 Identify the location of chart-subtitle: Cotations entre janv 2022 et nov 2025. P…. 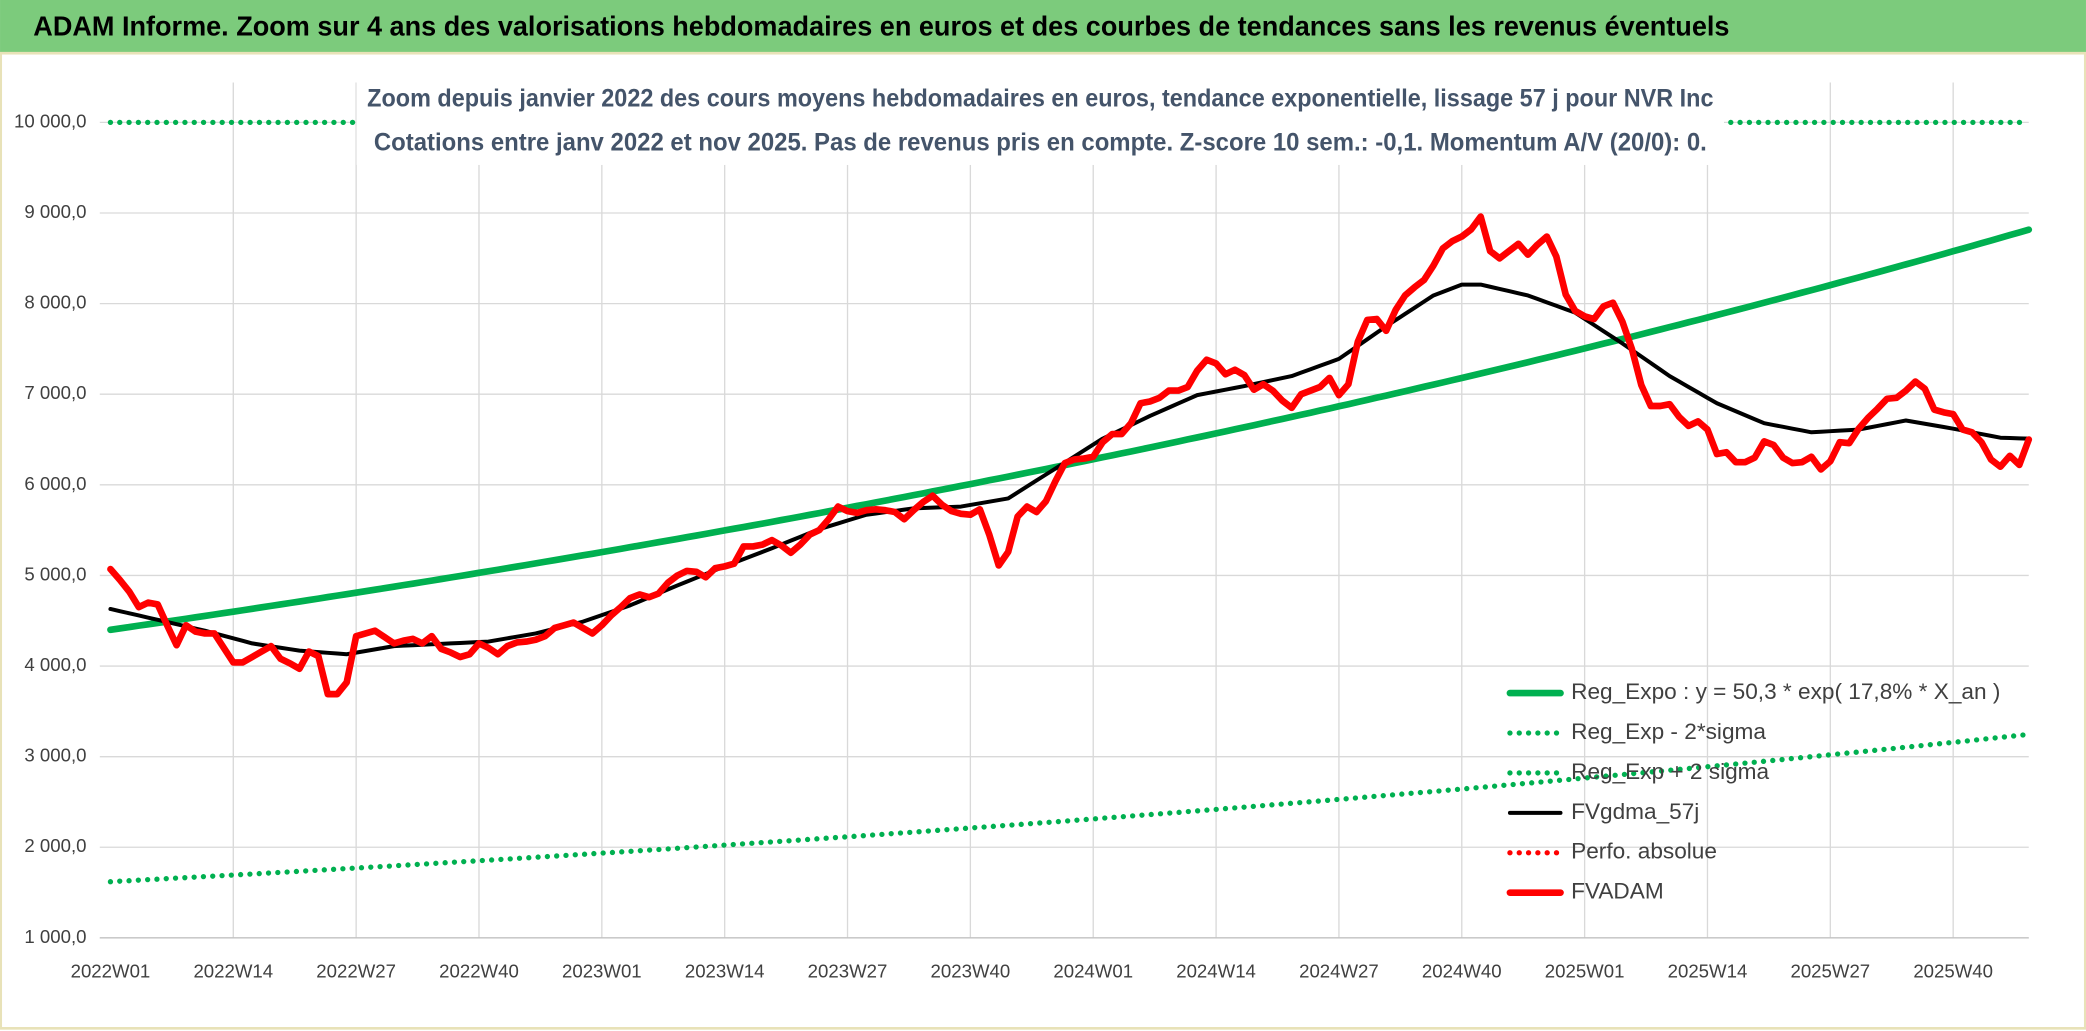
(1040, 142).